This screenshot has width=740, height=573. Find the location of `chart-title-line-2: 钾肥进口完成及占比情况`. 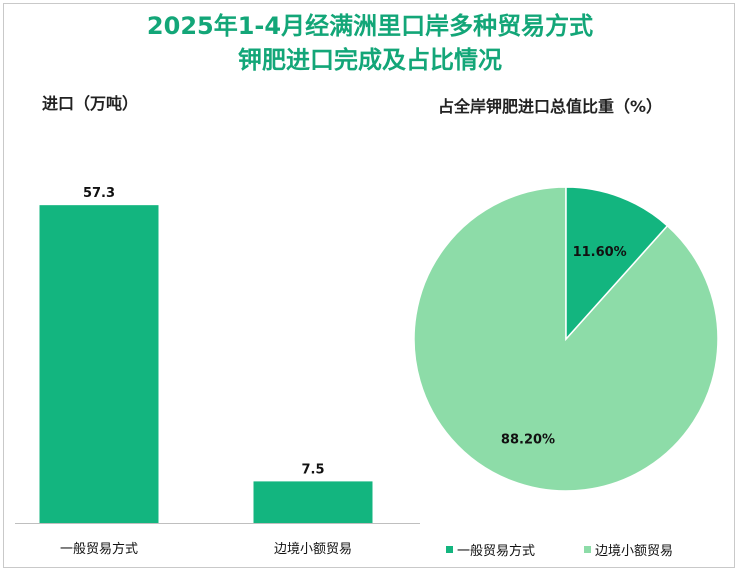

chart-title-line-2: 钾肥进口完成及占比情况 is located at coordinates (370, 60).